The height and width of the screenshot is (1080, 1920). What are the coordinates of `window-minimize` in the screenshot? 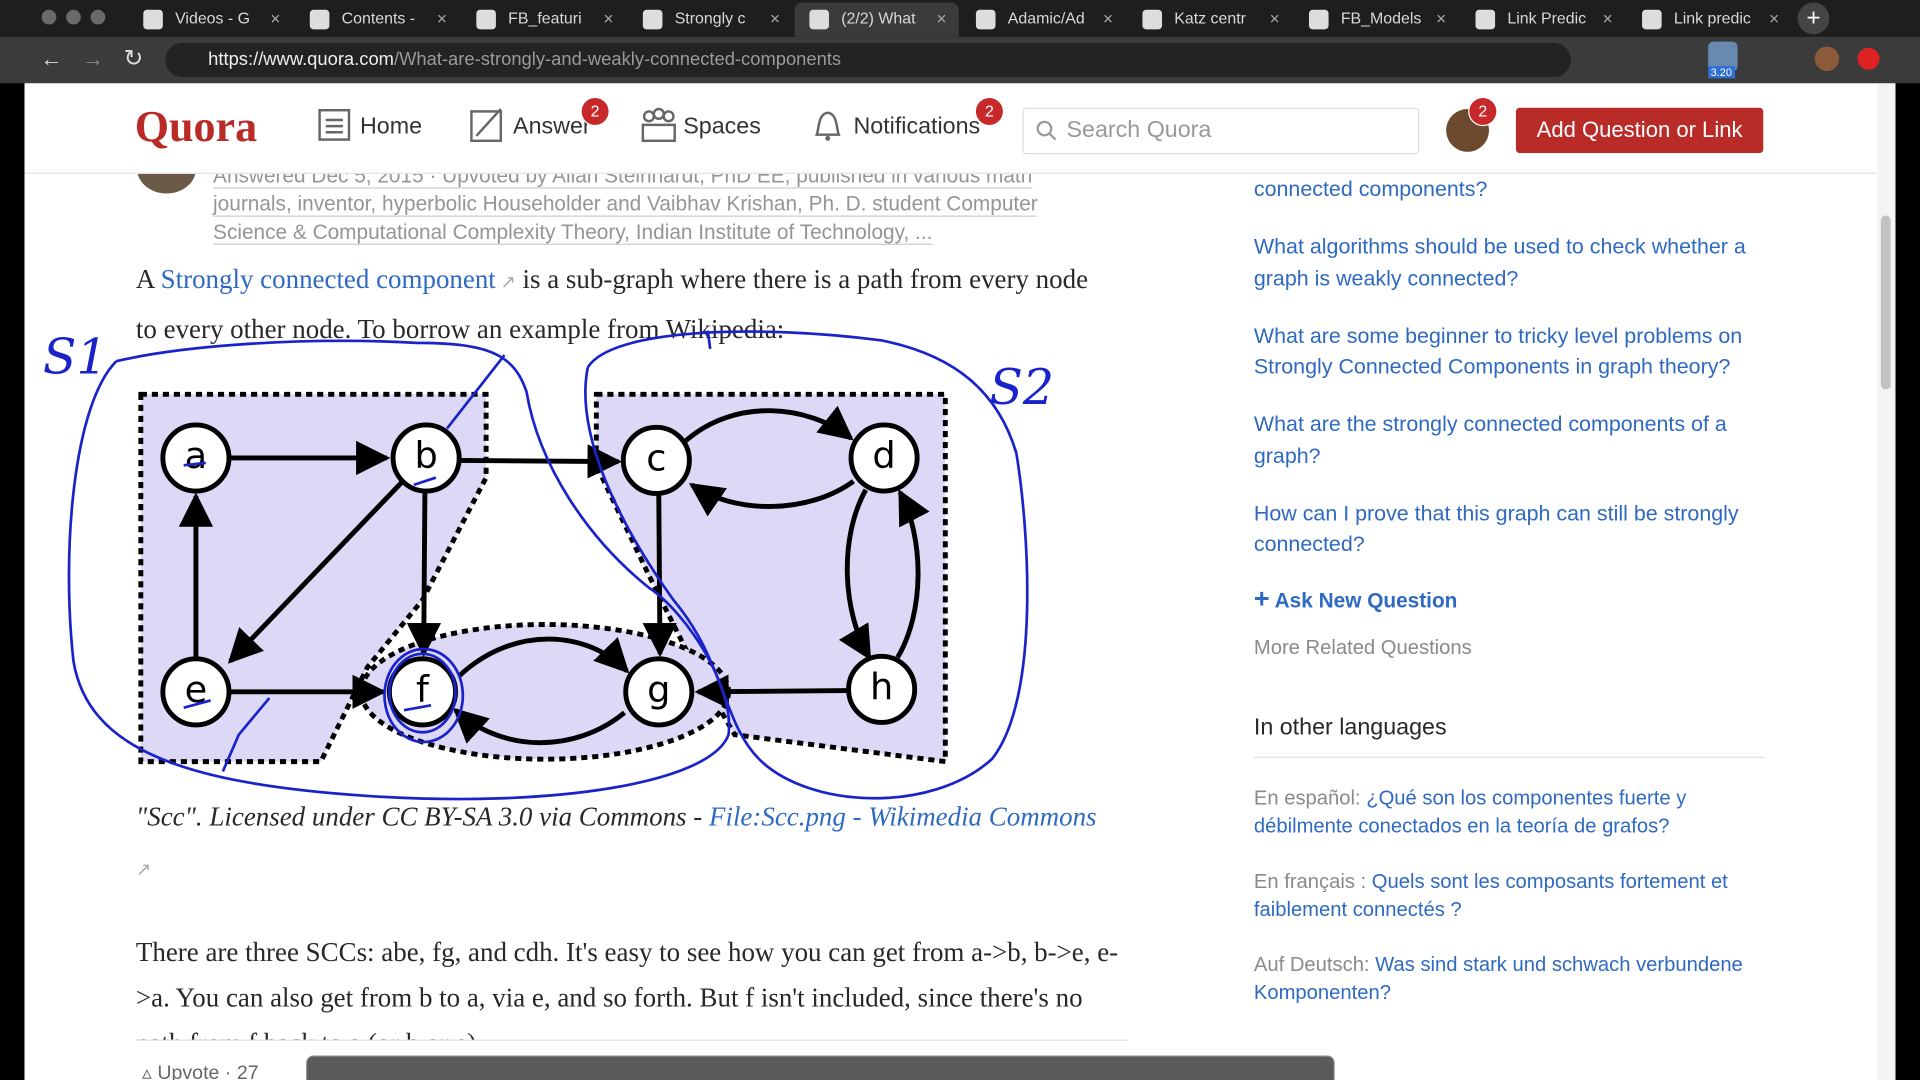 It's located at (73, 17).